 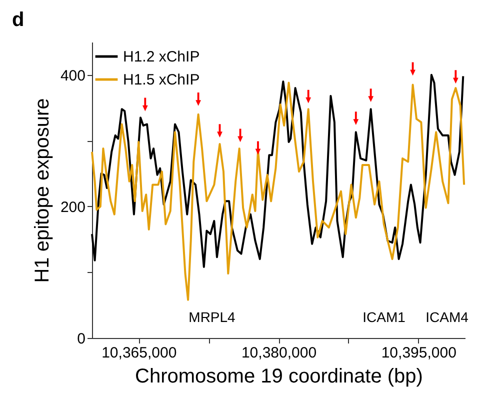 I want to click on annotation: ICAM1, so click(x=384, y=317).